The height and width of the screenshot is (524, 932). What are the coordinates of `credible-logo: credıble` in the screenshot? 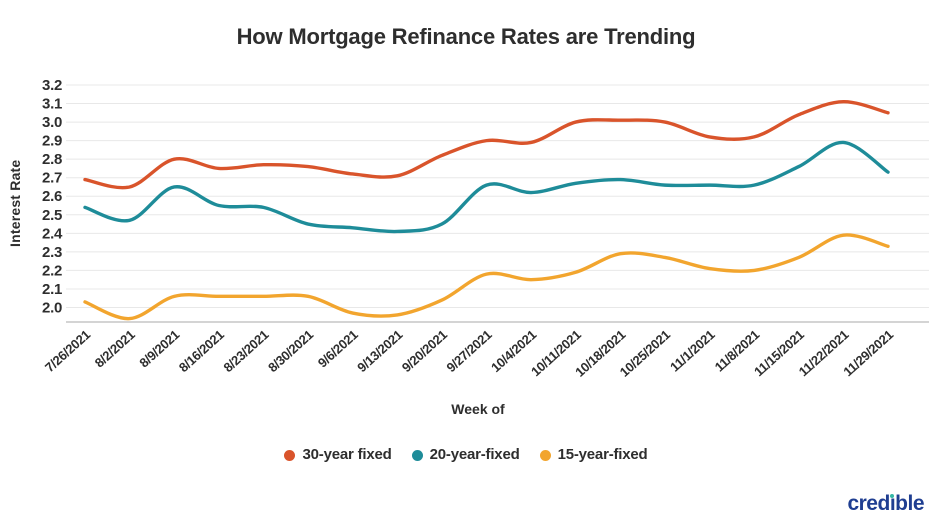 It's located at (885, 504).